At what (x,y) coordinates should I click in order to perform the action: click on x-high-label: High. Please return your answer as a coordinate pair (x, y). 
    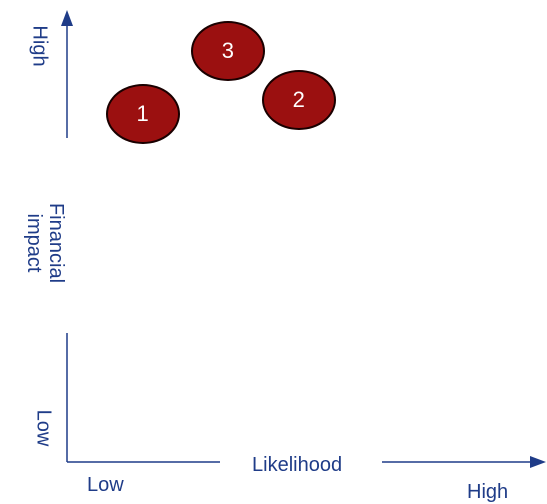
    Looking at the image, I should click on (488, 492).